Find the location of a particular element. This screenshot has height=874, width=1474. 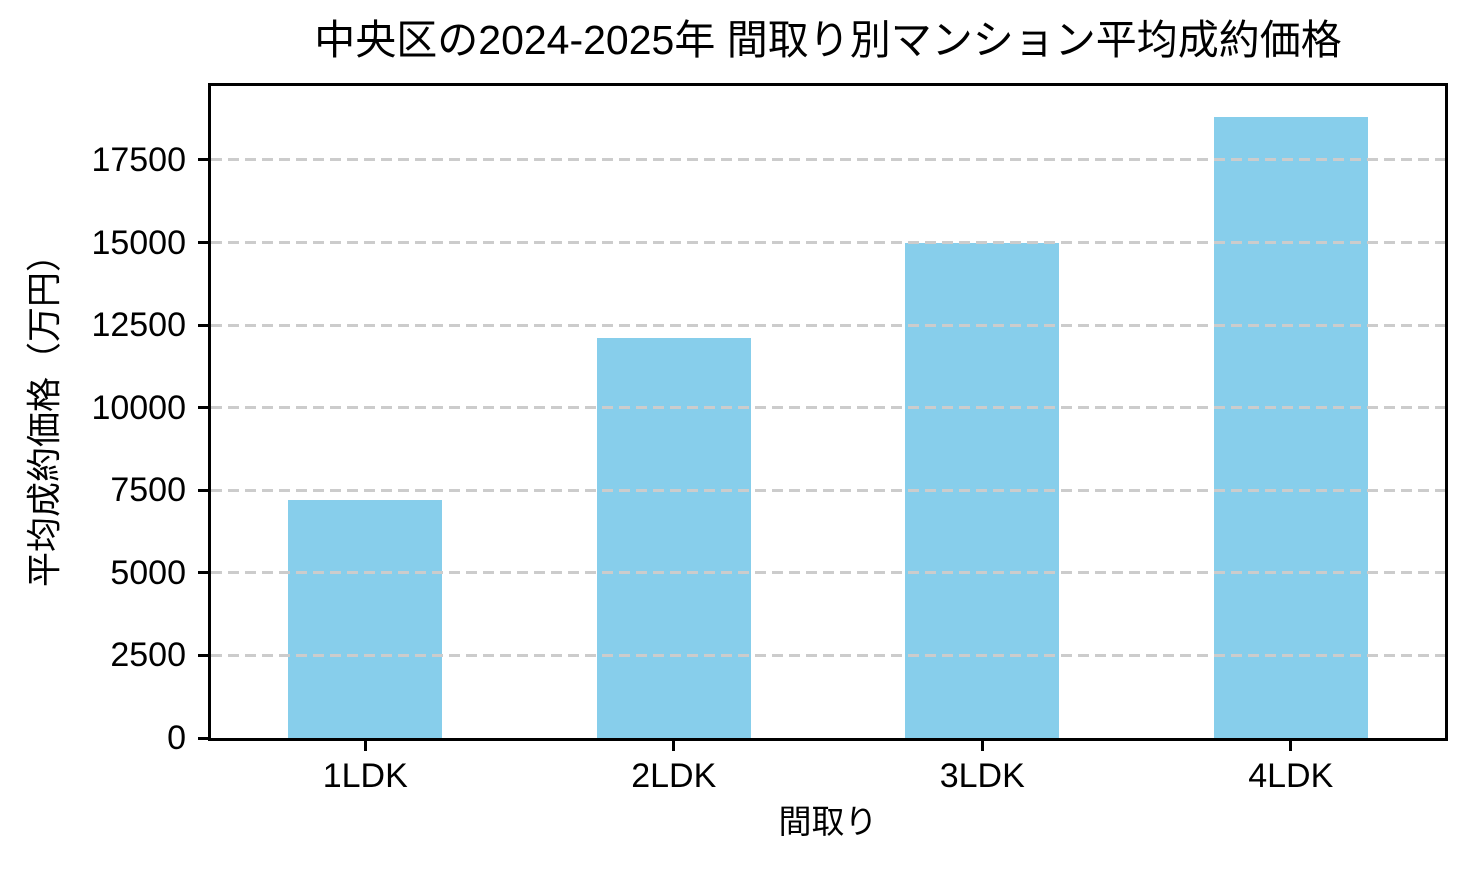

x-tick-label-2LDK: 2LDK is located at coordinates (674, 776).